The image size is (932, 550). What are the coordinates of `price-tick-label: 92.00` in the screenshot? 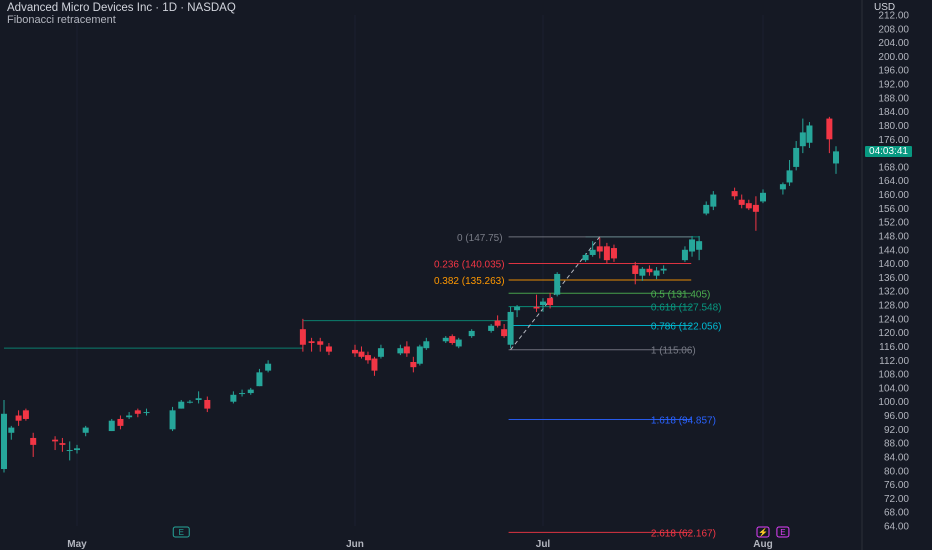 It's located at (896, 430).